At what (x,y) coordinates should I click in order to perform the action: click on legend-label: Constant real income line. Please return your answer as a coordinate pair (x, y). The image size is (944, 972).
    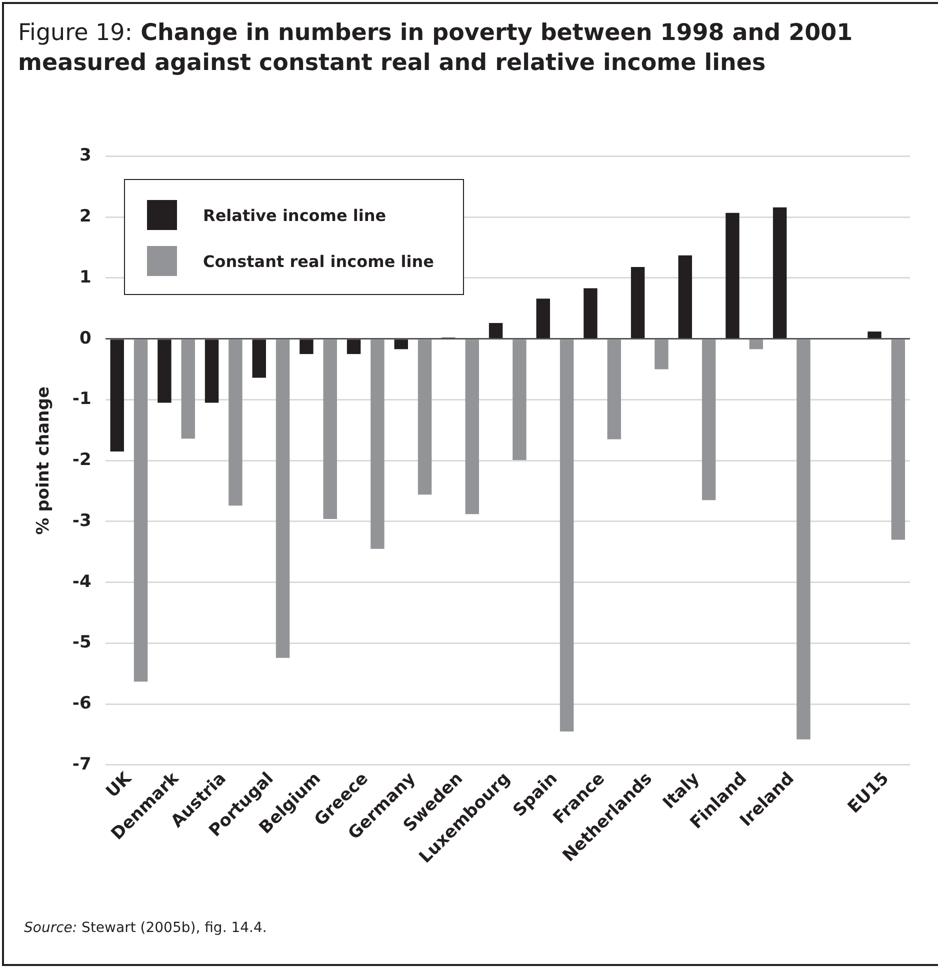
    Looking at the image, I should click on (318, 261).